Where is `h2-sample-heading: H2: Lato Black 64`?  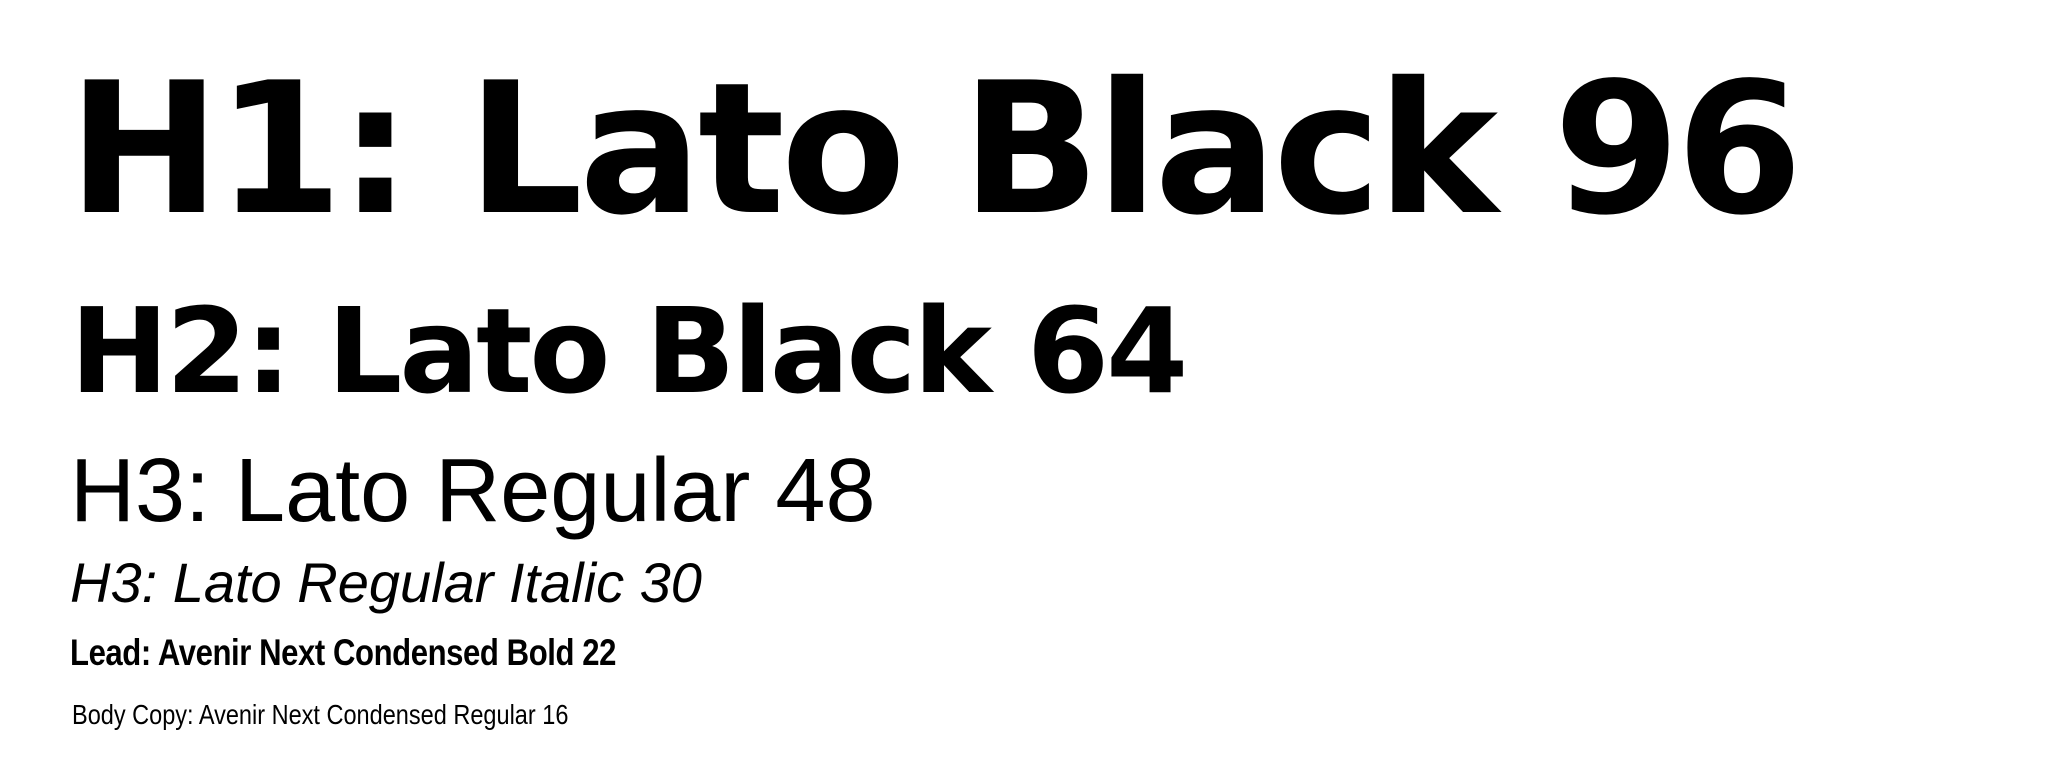 h2-sample-heading: H2: Lato Black 64 is located at coordinates (629, 351).